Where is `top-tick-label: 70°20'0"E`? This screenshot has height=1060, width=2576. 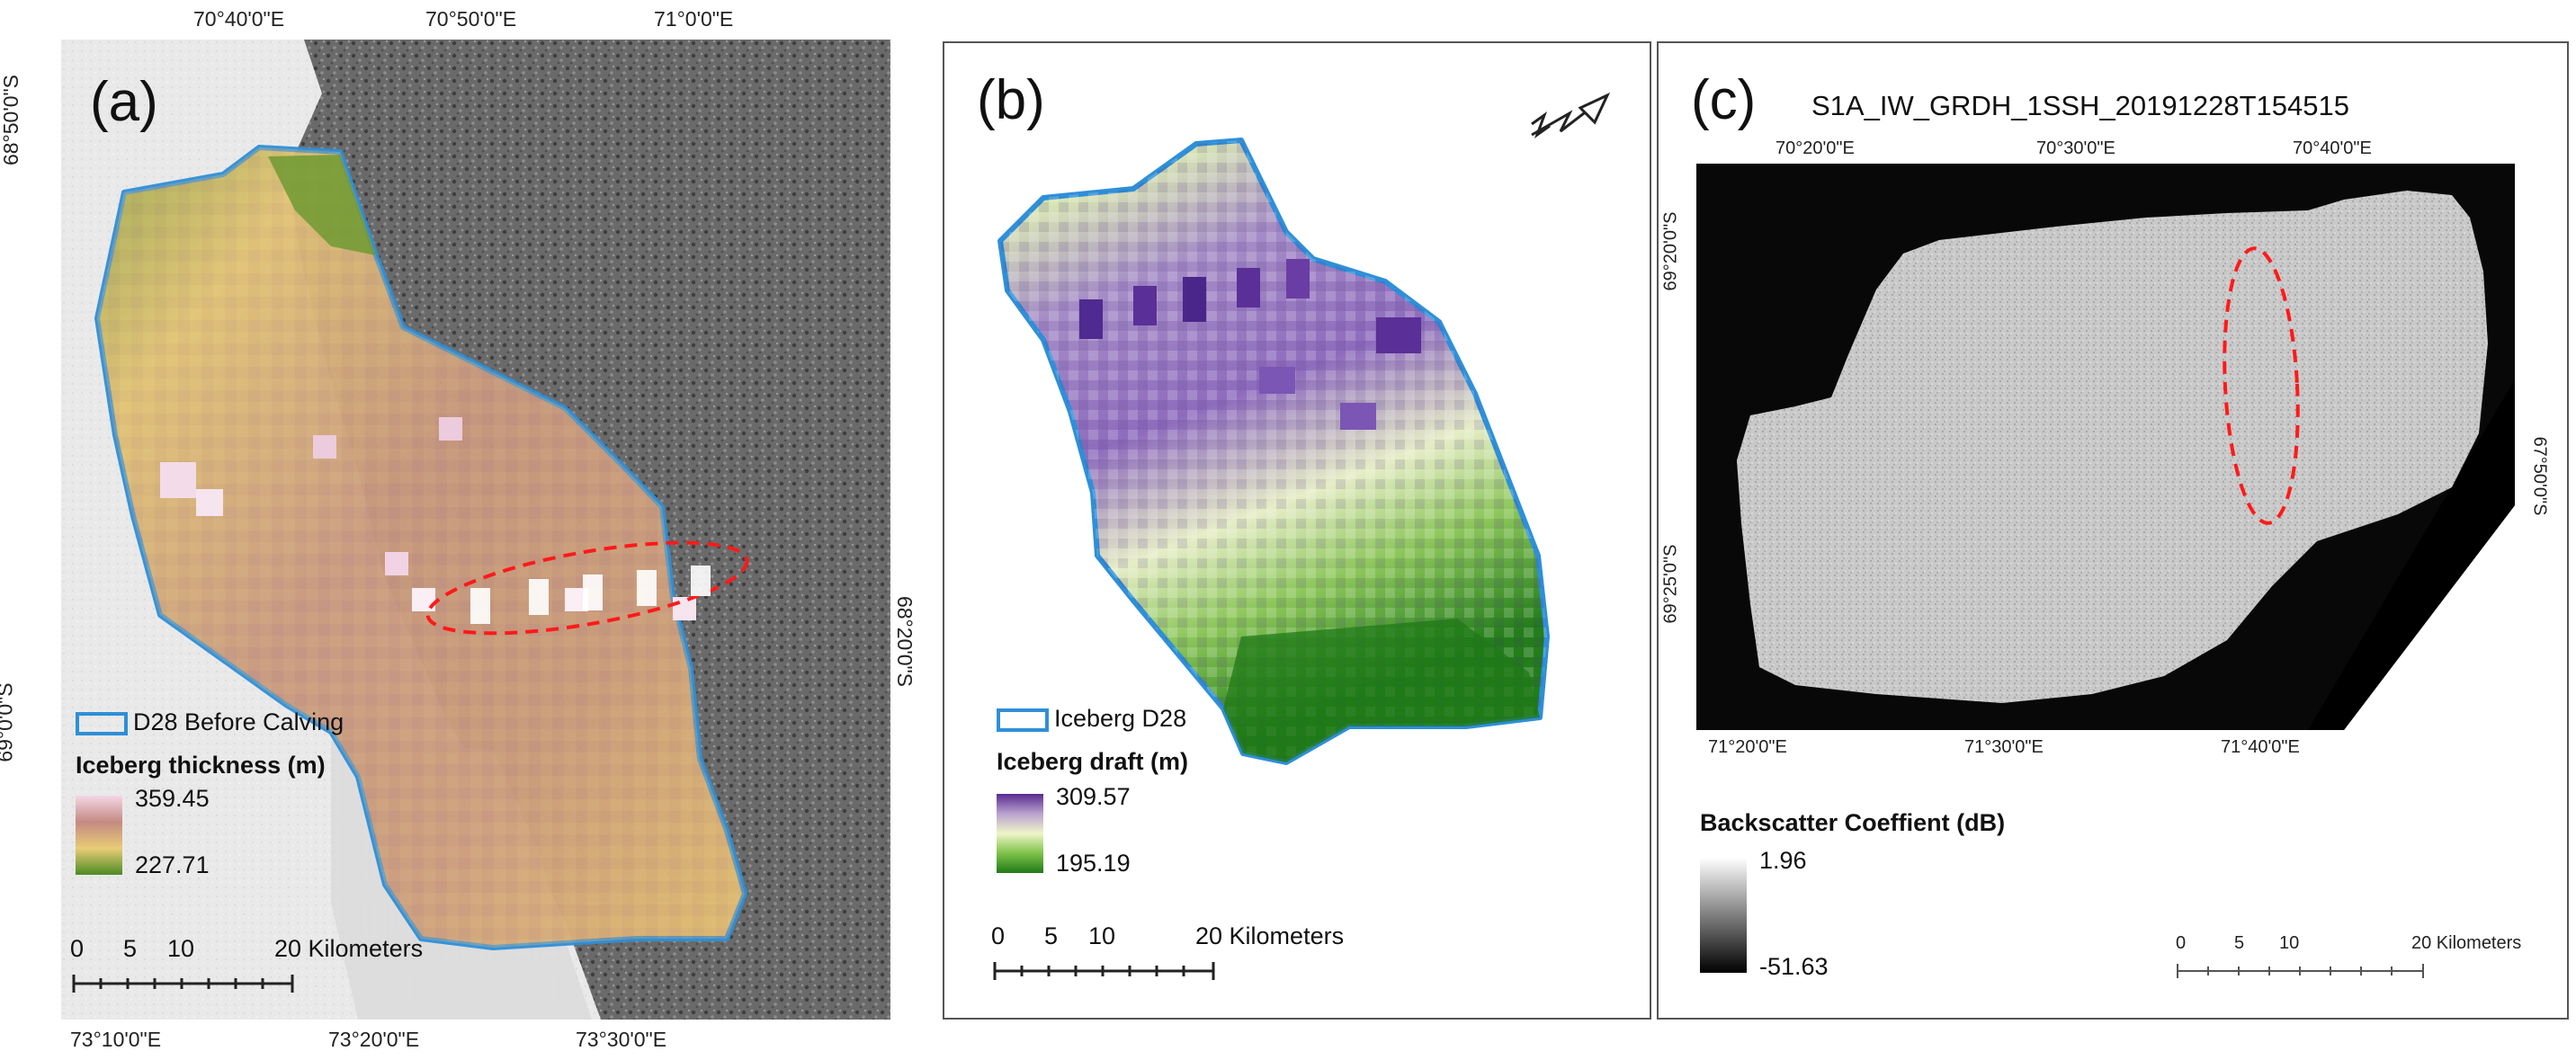
top-tick-label: 70°20'0"E is located at coordinates (1815, 148).